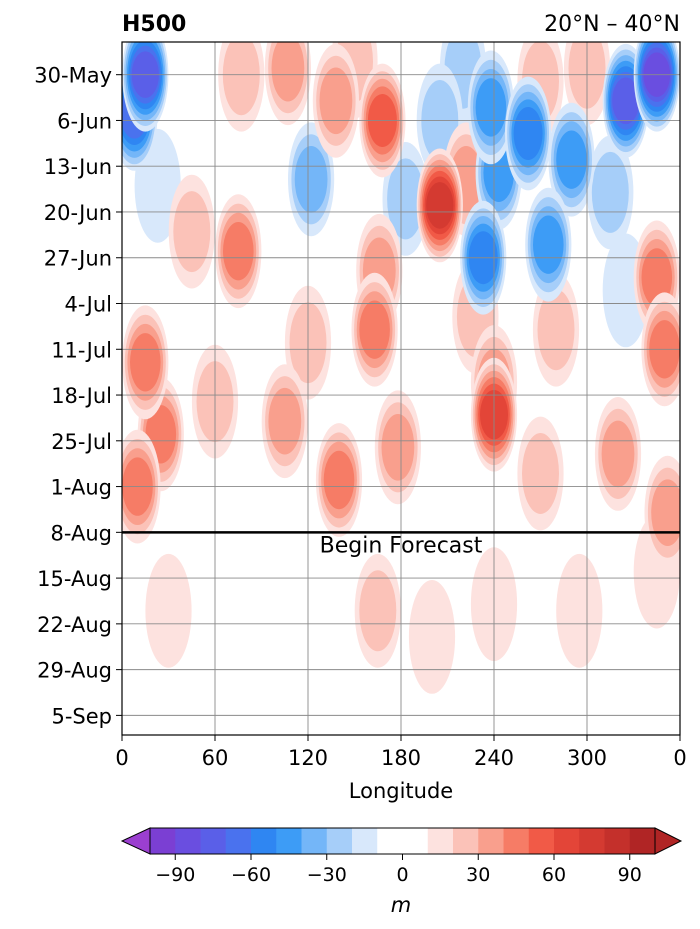  What do you see at coordinates (401, 905) in the screenshot?
I see `colorbar-label: m` at bounding box center [401, 905].